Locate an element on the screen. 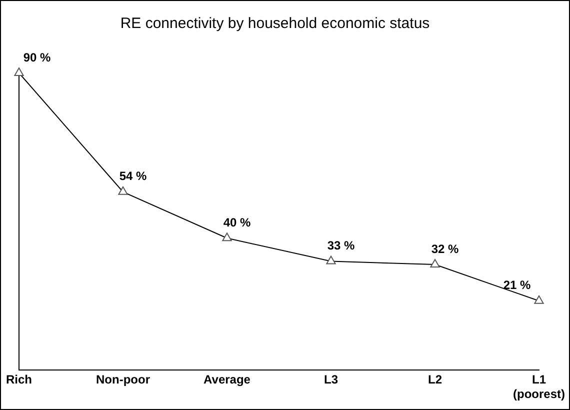 The image size is (570, 410). chart-title: RE connectivity by household economic status is located at coordinates (275, 23).